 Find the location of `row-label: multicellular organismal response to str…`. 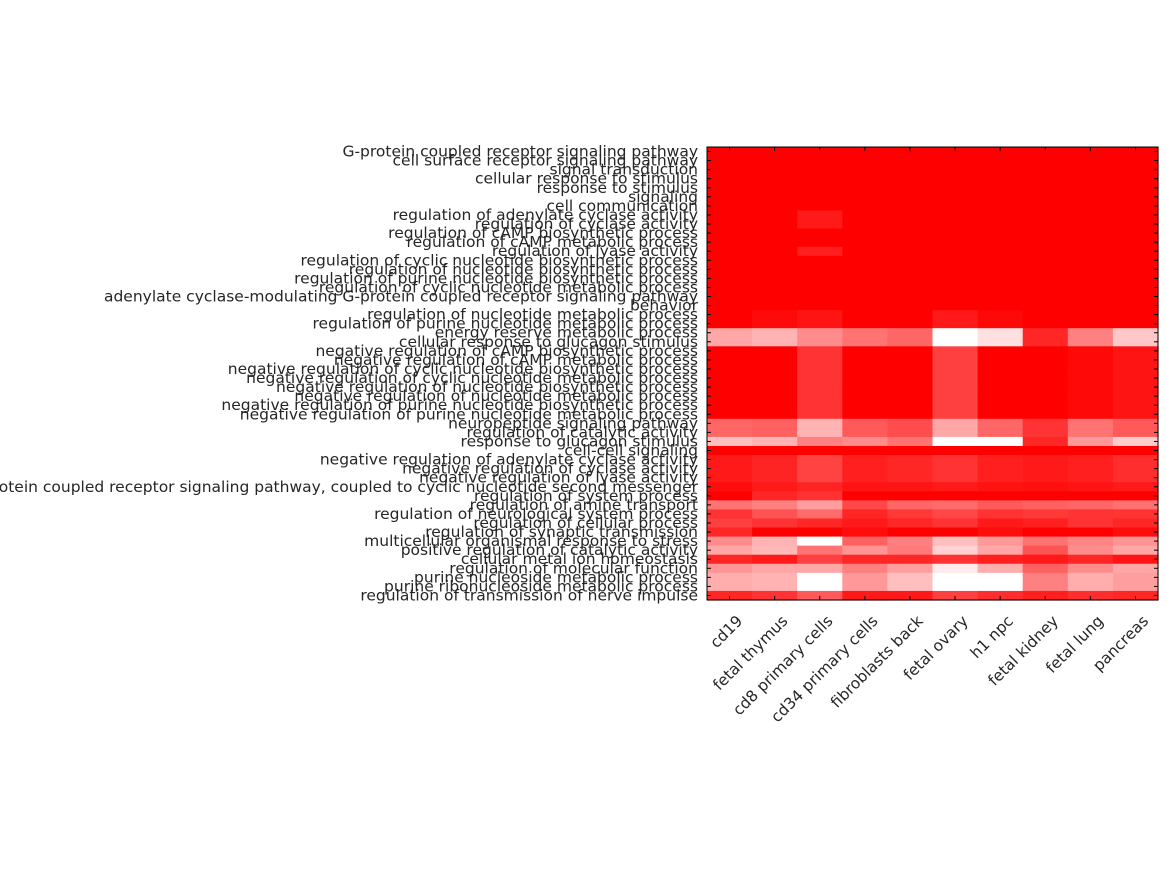

row-label: multicellular organismal response to str… is located at coordinates (531, 541).